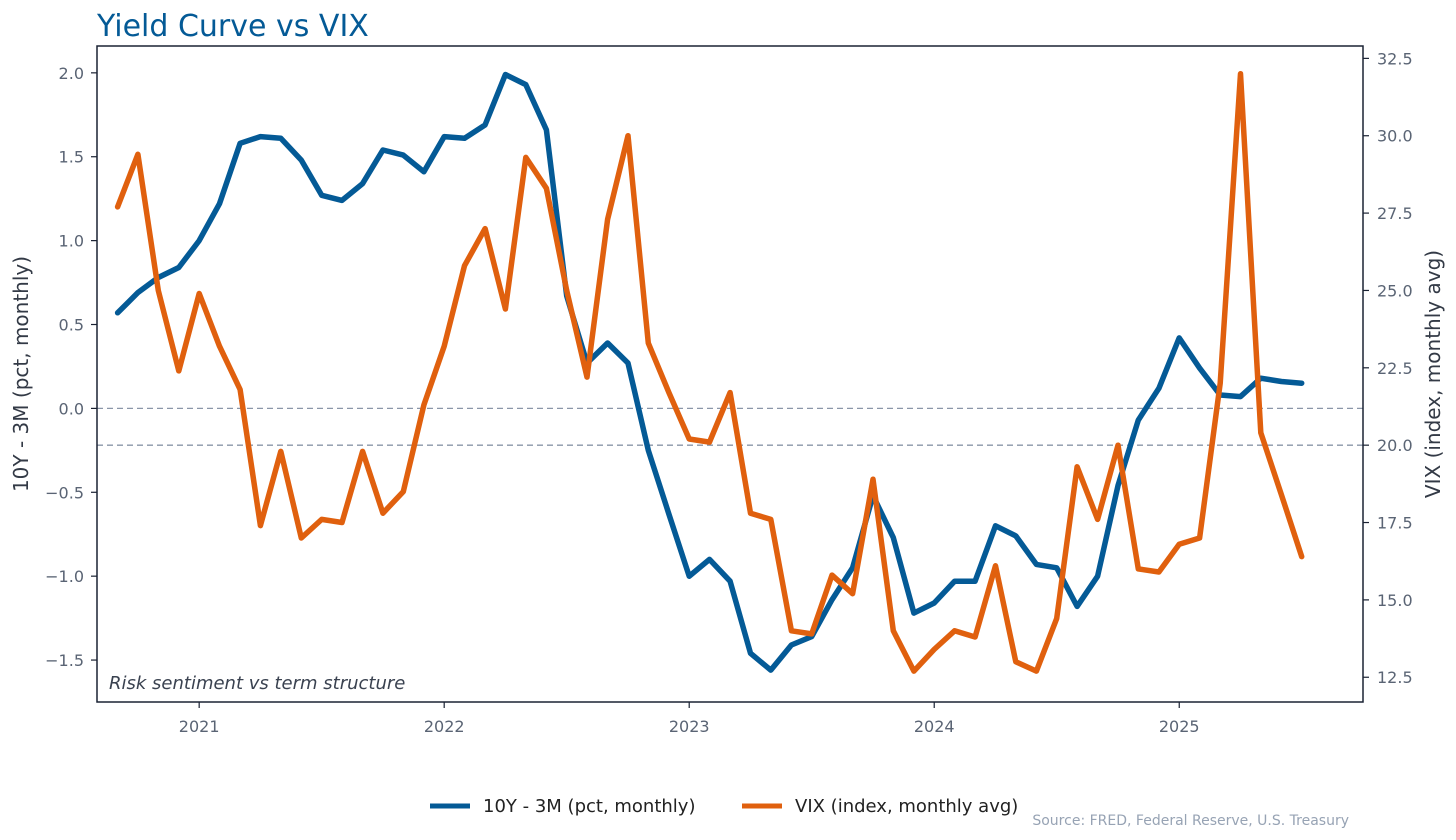 The image size is (1456, 840). I want to click on left-axis-ticks: −1.5 −1.0 −0.5 0.0 0.5 1.0 1.5 2.0, so click(71, 367).